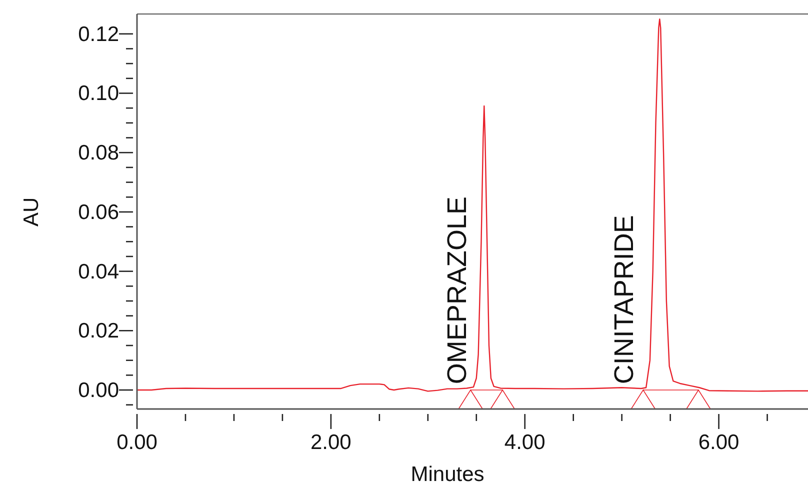 This screenshot has width=808, height=487. Describe the element at coordinates (98, 153) in the screenshot. I see `y-tick-label: 0.08` at that location.